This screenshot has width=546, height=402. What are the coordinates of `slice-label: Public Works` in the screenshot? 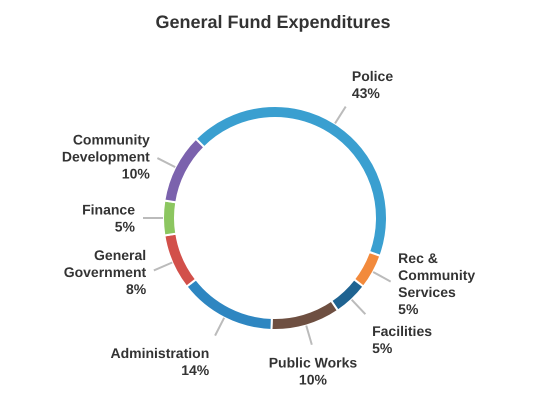 It's located at (313, 362).